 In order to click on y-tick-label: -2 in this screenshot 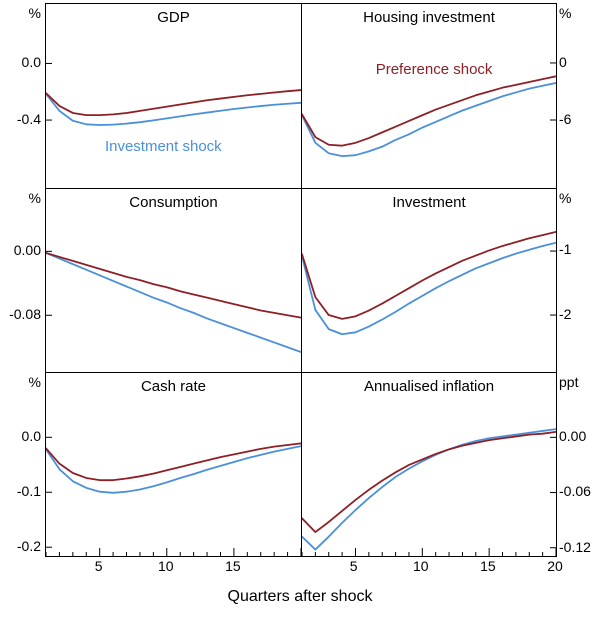, I will do `click(565, 313)`.